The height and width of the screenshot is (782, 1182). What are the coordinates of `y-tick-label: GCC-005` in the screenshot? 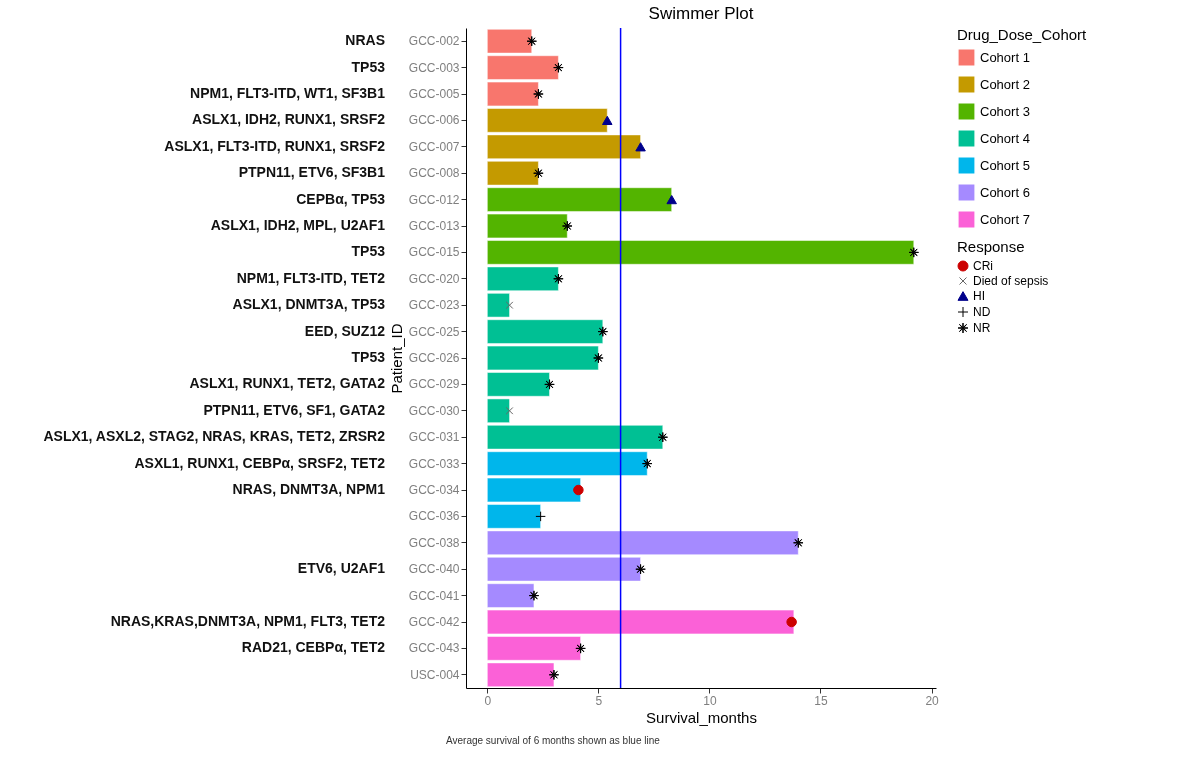 It's located at (434, 94).